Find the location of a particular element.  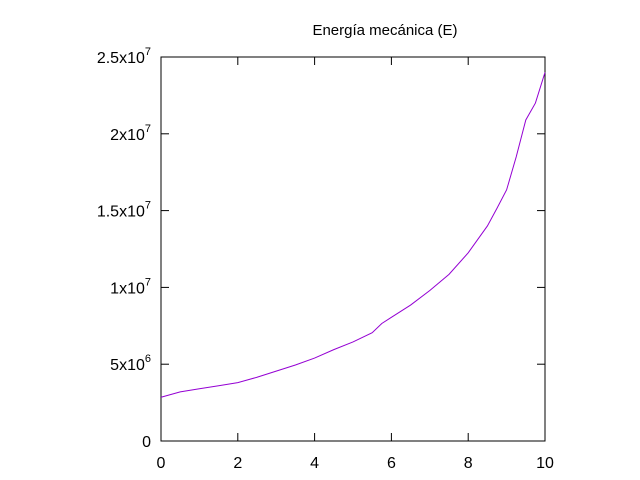

y-tick-label: 2x10⁷ is located at coordinates (130, 133).